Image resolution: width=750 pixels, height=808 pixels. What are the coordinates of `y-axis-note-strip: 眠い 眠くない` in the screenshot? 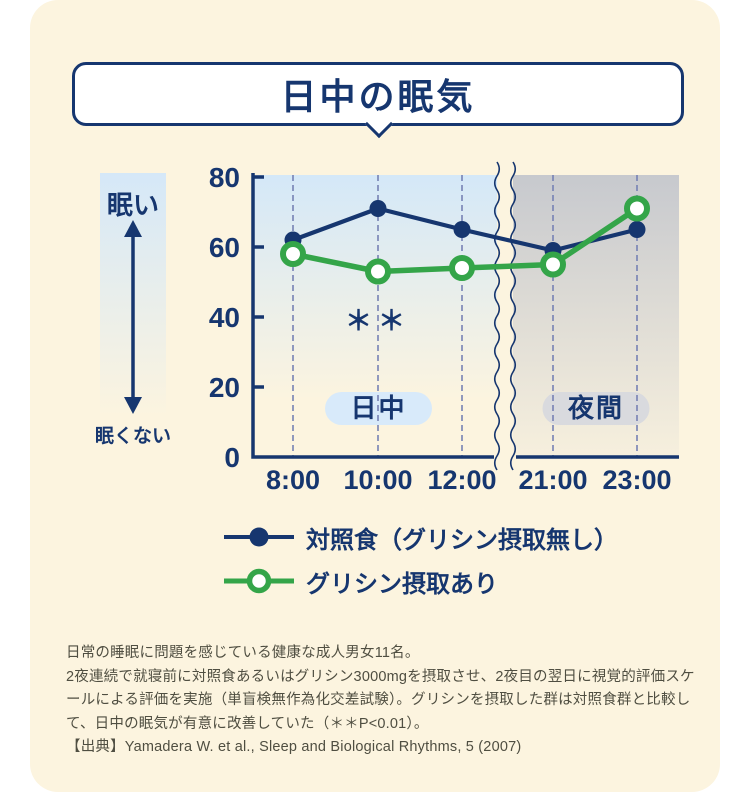 It's located at (133, 311).